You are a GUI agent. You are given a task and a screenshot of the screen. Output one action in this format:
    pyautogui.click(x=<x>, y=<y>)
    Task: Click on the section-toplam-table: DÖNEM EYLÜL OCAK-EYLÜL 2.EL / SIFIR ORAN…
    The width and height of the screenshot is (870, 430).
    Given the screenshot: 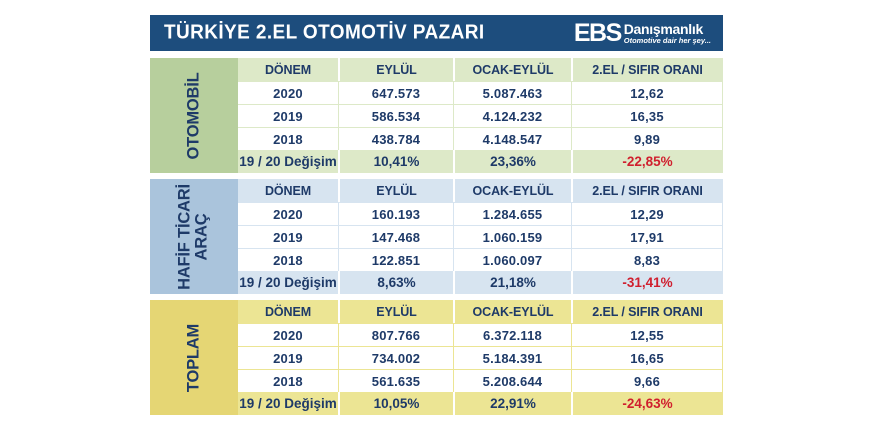 What is the action you would take?
    pyautogui.click(x=480, y=357)
    